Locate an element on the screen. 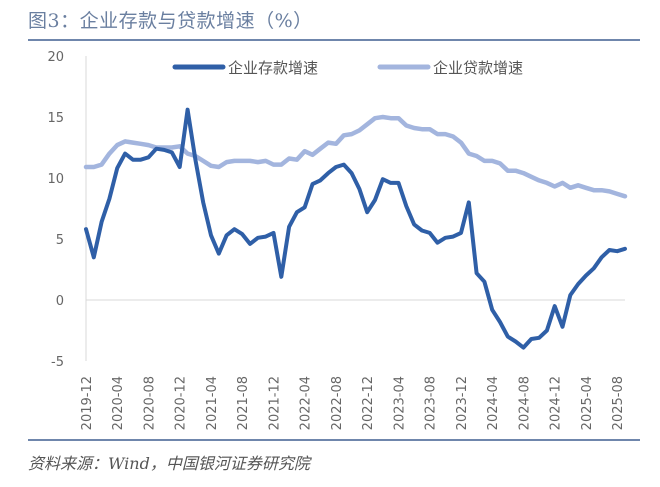 The height and width of the screenshot is (487, 660). x-tick-label: 2020-12 is located at coordinates (181, 403).